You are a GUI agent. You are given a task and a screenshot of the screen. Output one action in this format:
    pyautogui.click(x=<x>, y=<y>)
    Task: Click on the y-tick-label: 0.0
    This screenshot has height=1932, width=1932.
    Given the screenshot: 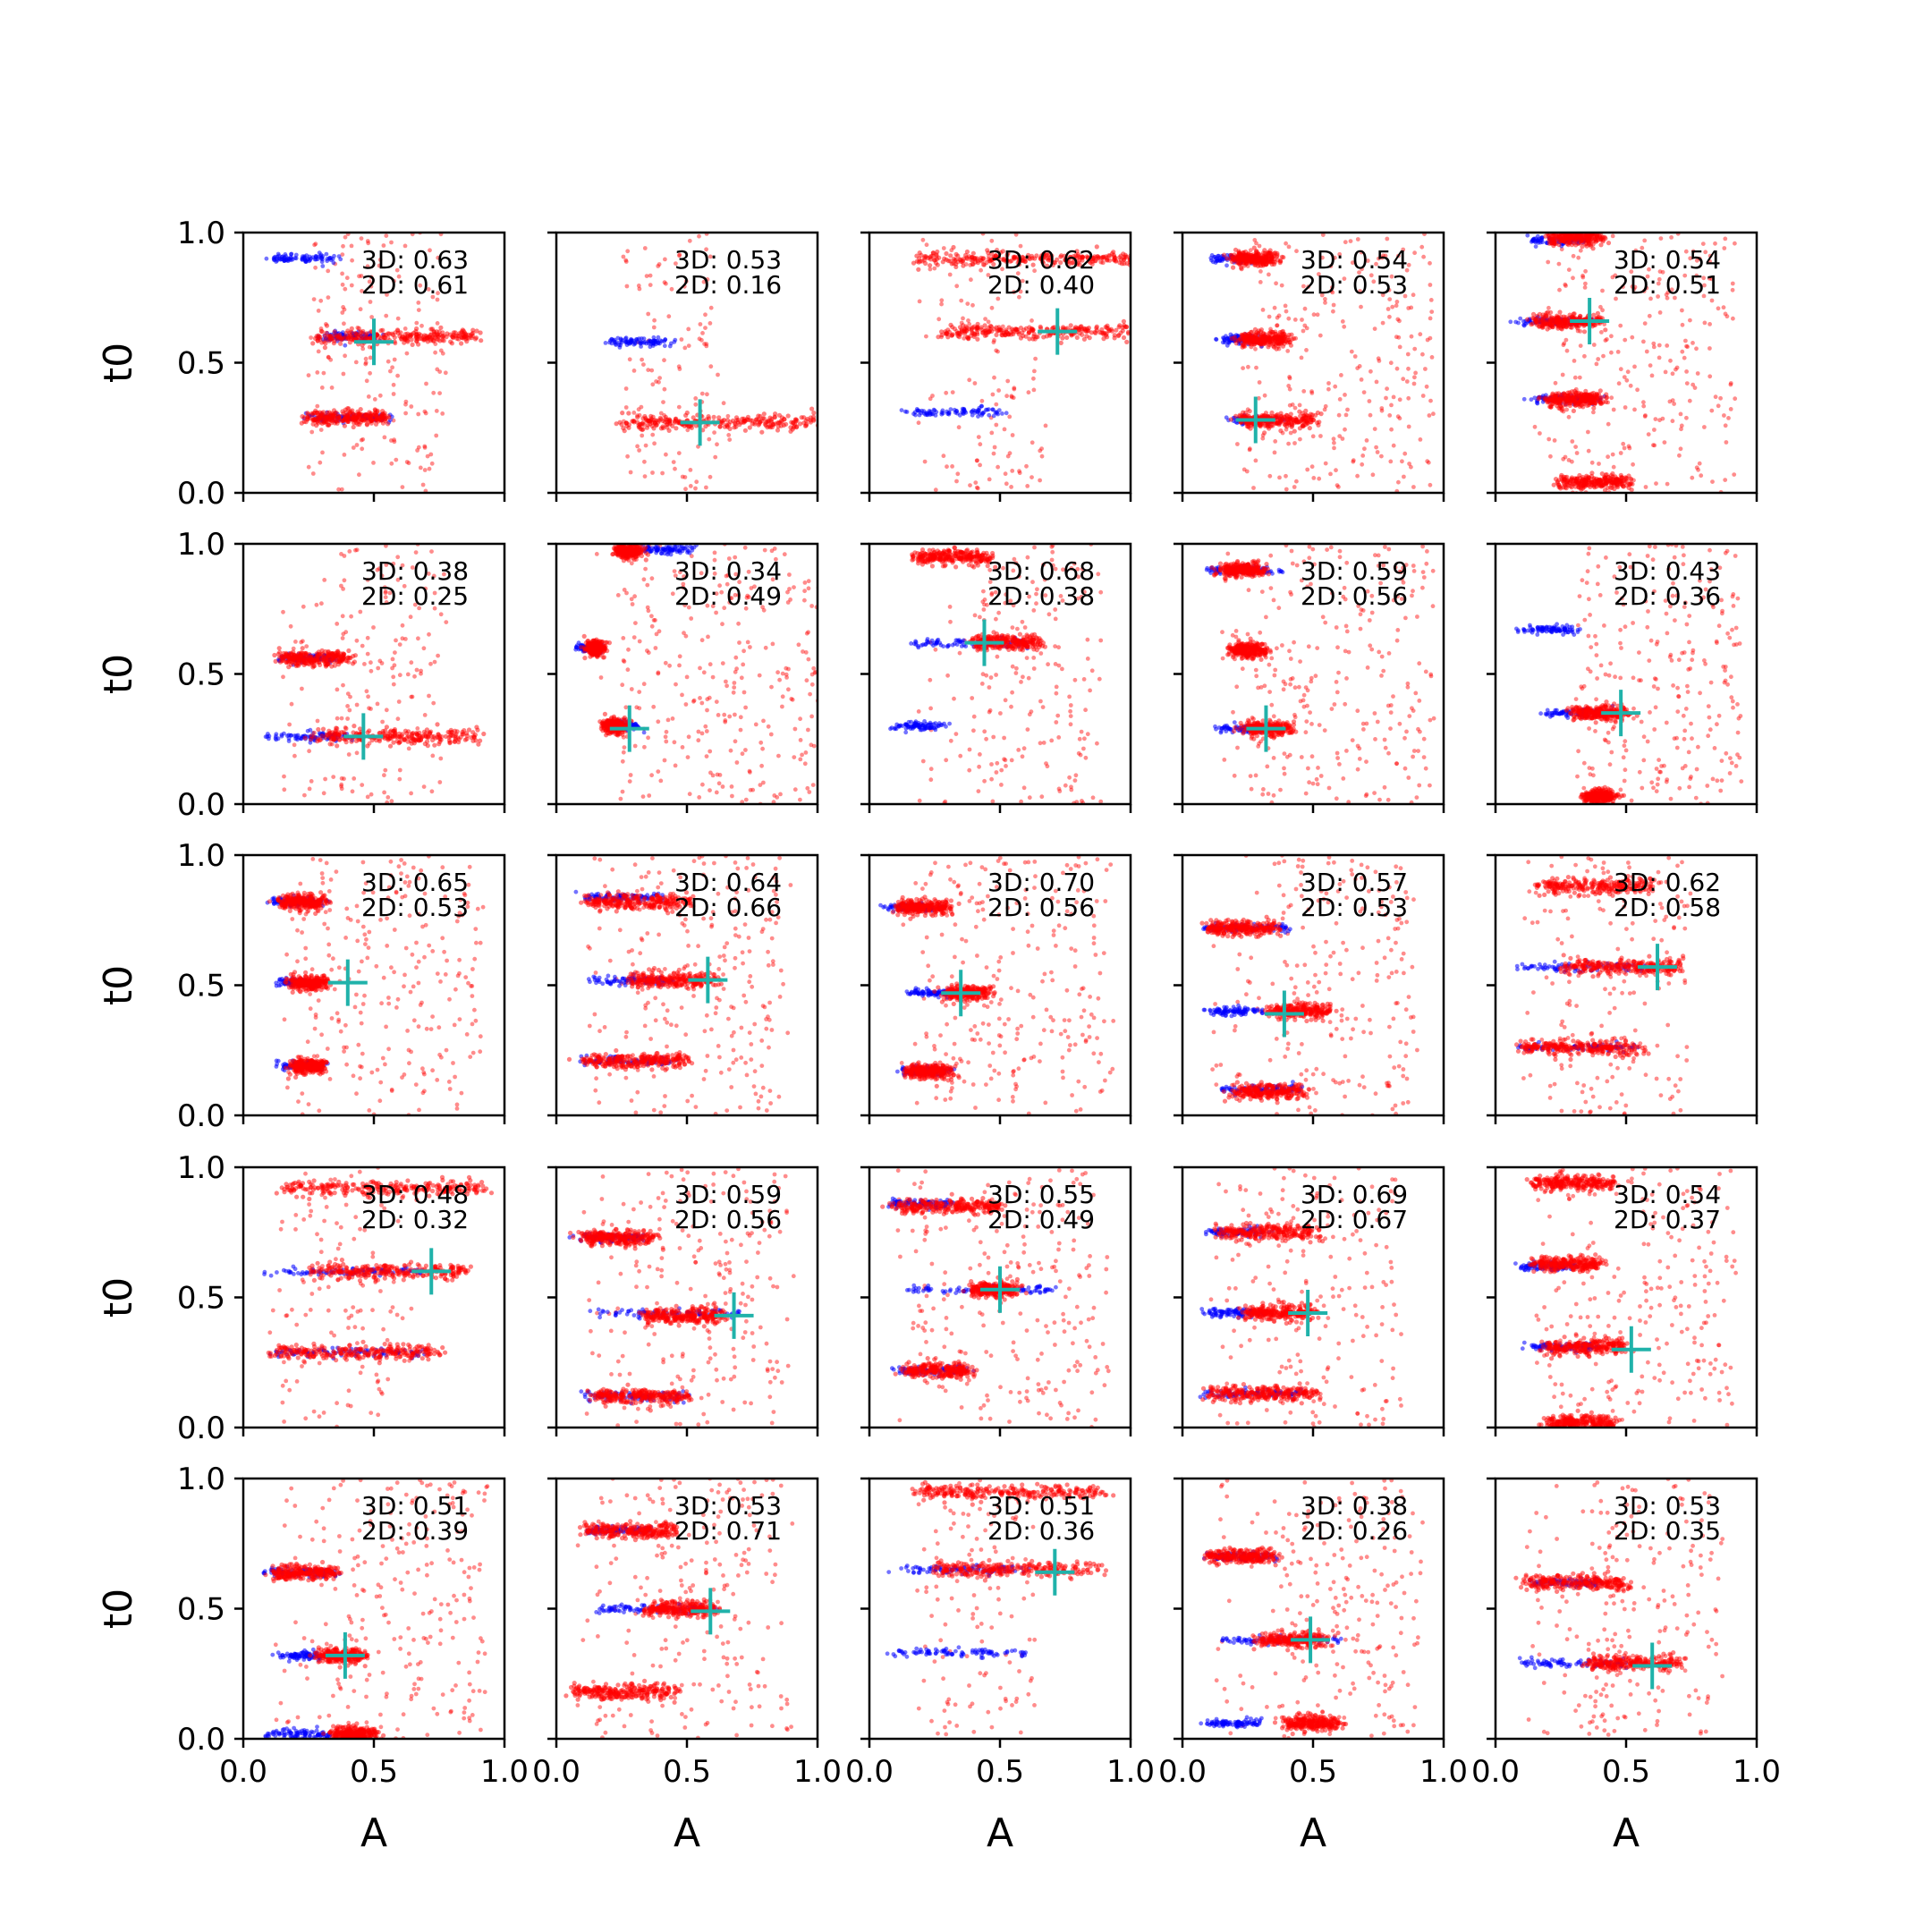 What is the action you would take?
    pyautogui.click(x=201, y=494)
    